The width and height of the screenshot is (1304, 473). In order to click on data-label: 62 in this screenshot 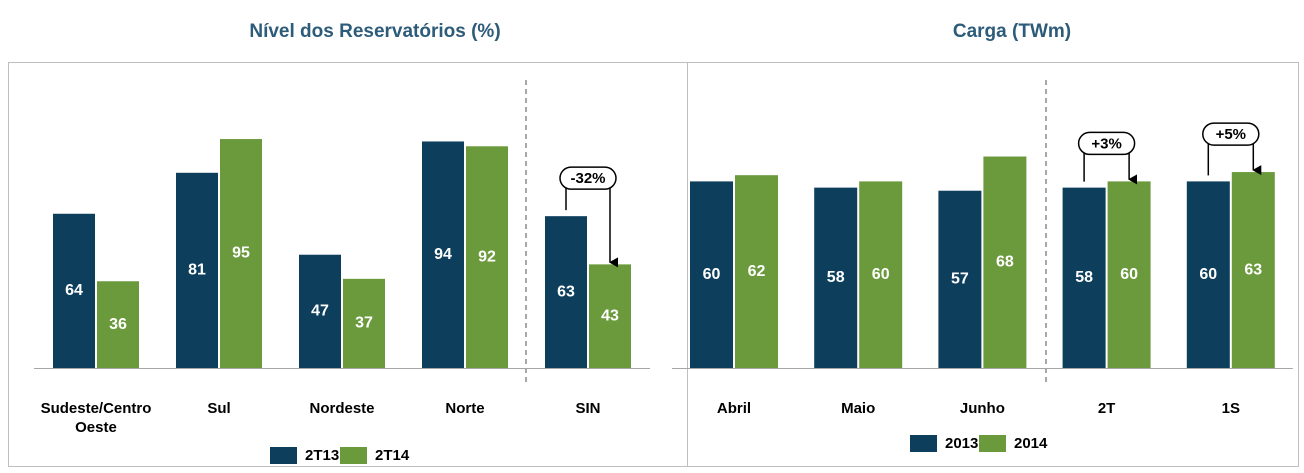, I will do `click(757, 271)`.